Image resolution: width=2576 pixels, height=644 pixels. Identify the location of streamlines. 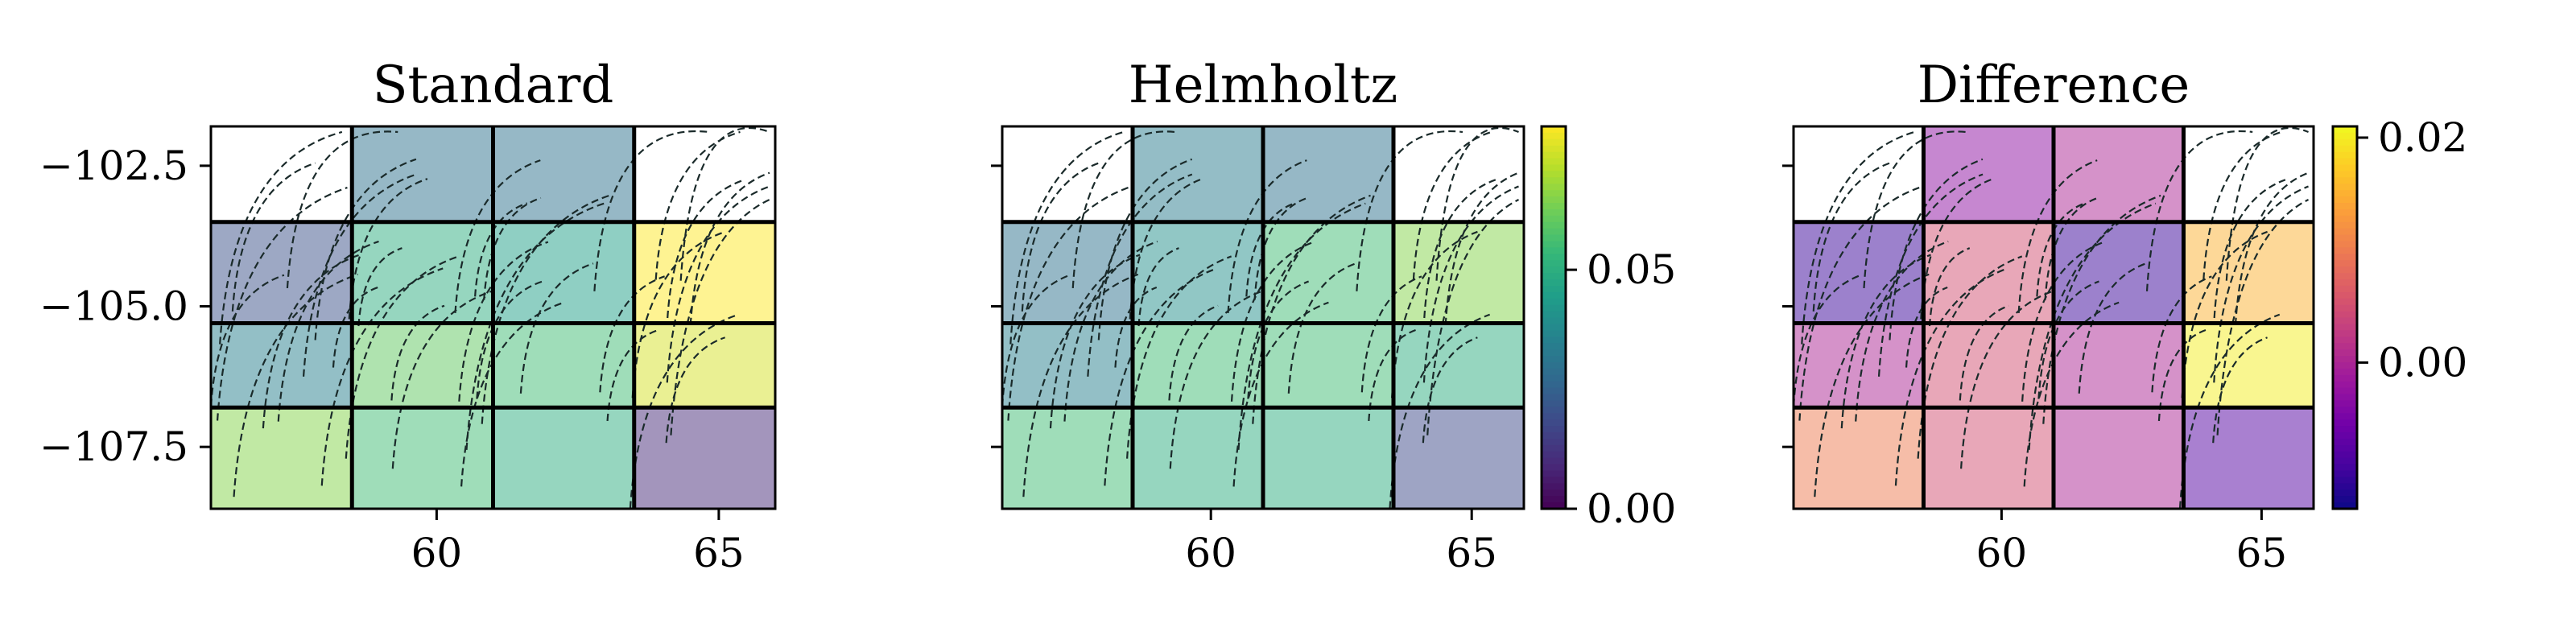
(2051, 317).